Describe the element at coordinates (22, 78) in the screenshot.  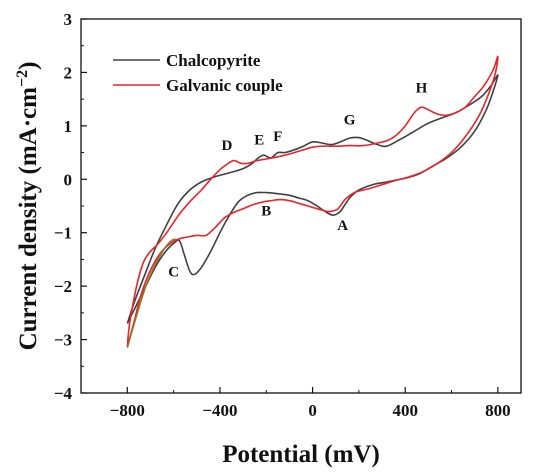
I see `y-axis-title-exponent: −2` at that location.